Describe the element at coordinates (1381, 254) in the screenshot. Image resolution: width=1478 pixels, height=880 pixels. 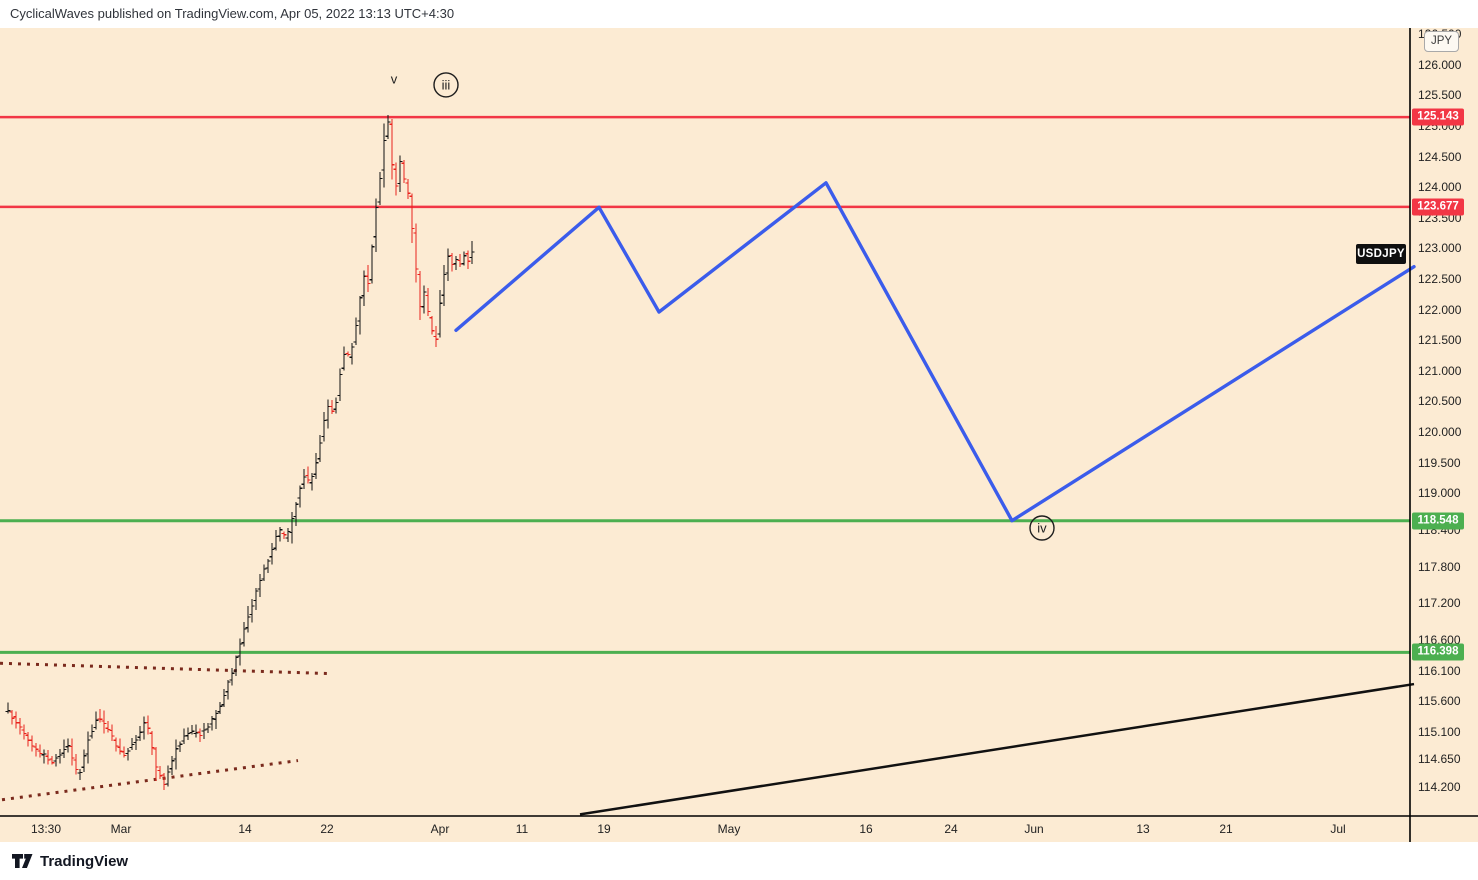
I see `symbol-badge: USDJPY` at that location.